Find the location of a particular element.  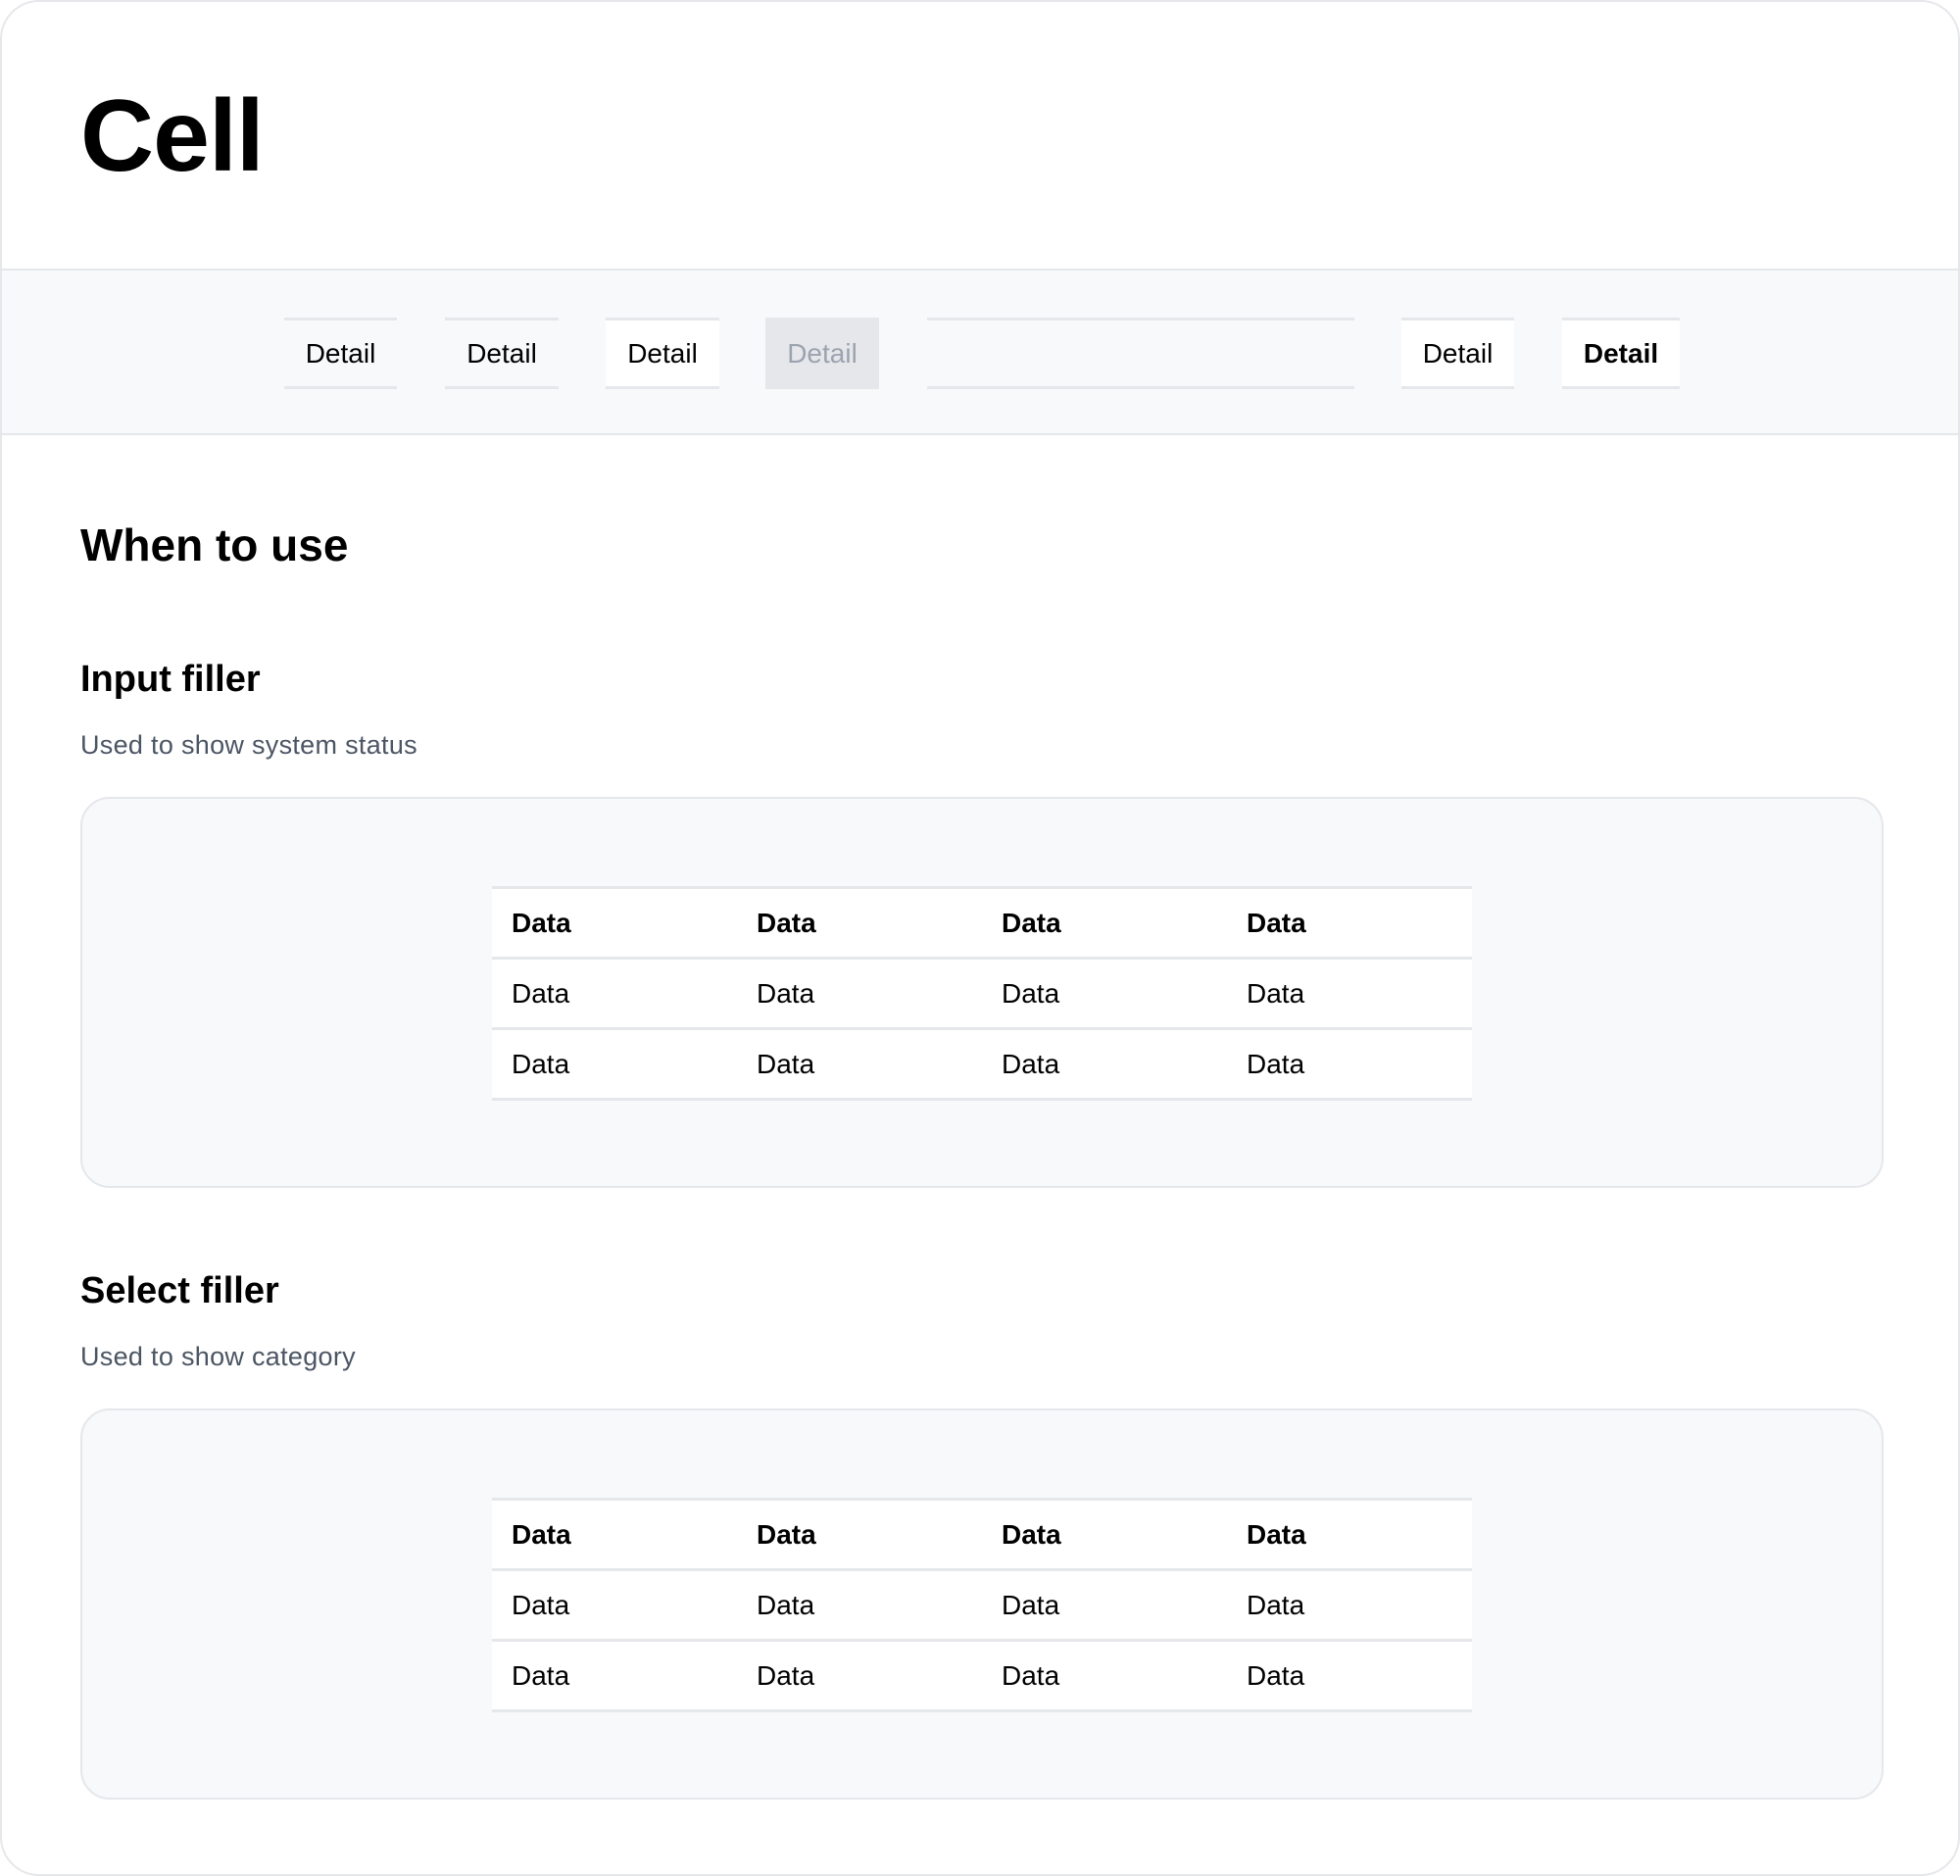

example-description: Used to show system status is located at coordinates (248, 745).